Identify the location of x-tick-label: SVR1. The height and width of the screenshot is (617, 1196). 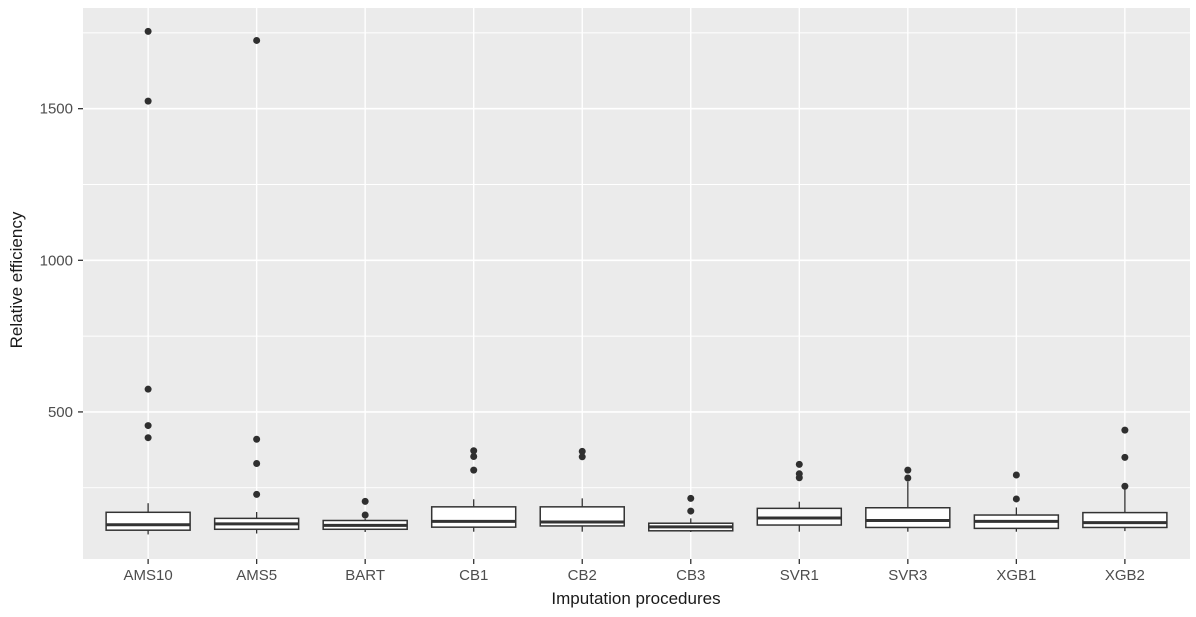
(799, 575).